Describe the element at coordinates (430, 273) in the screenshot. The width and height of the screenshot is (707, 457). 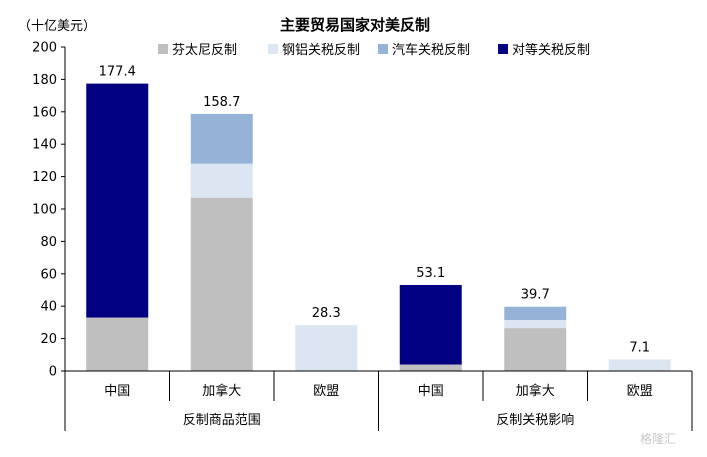
I see `bar-total-label: 53.1` at that location.